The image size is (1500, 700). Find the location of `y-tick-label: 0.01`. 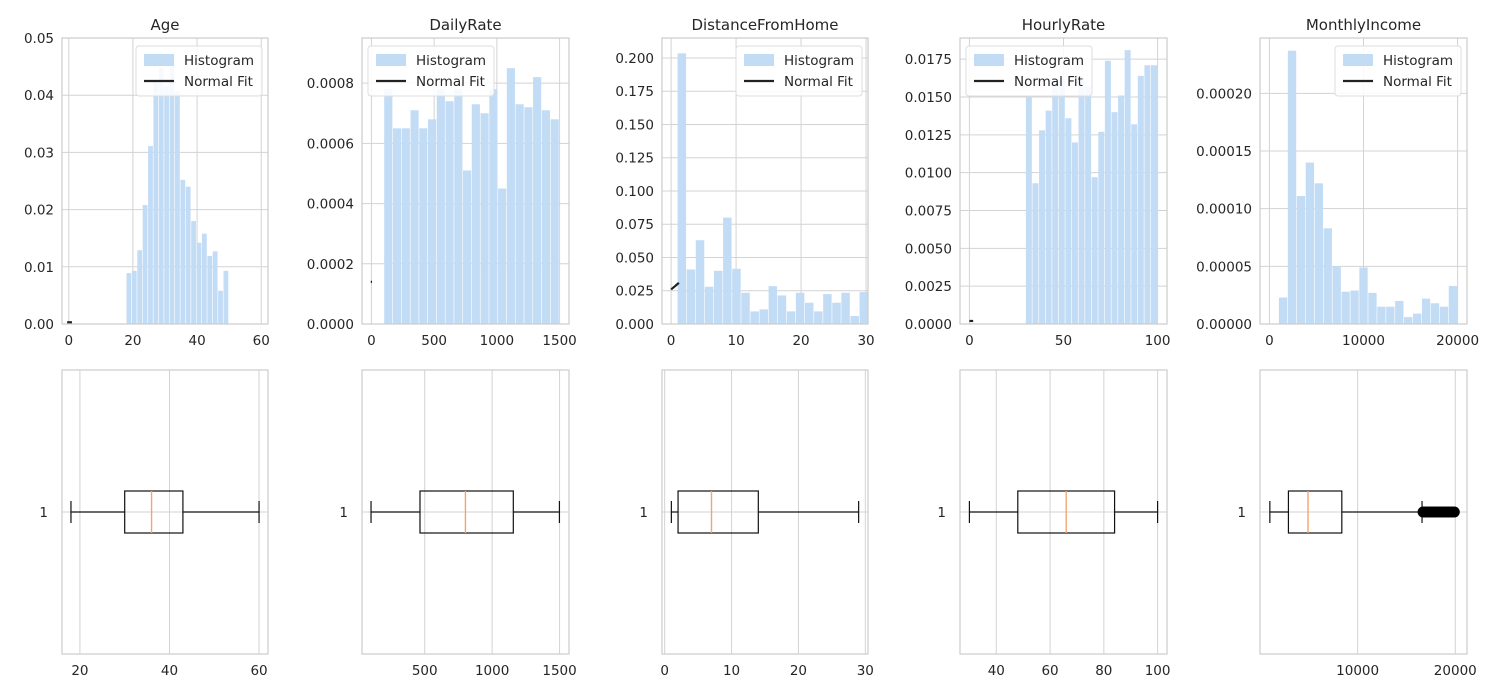

y-tick-label: 0.01 is located at coordinates (39, 268).